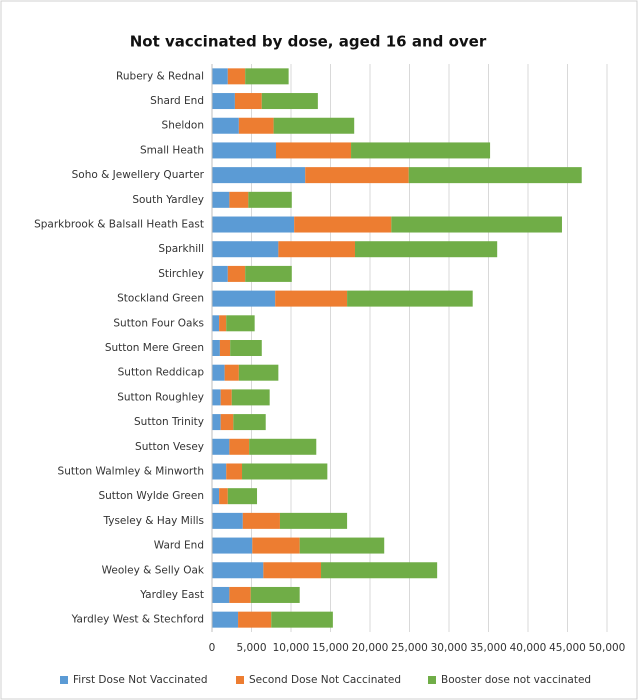  What do you see at coordinates (169, 447) in the screenshot?
I see `y-tick-label: Sutton Vesey` at bounding box center [169, 447].